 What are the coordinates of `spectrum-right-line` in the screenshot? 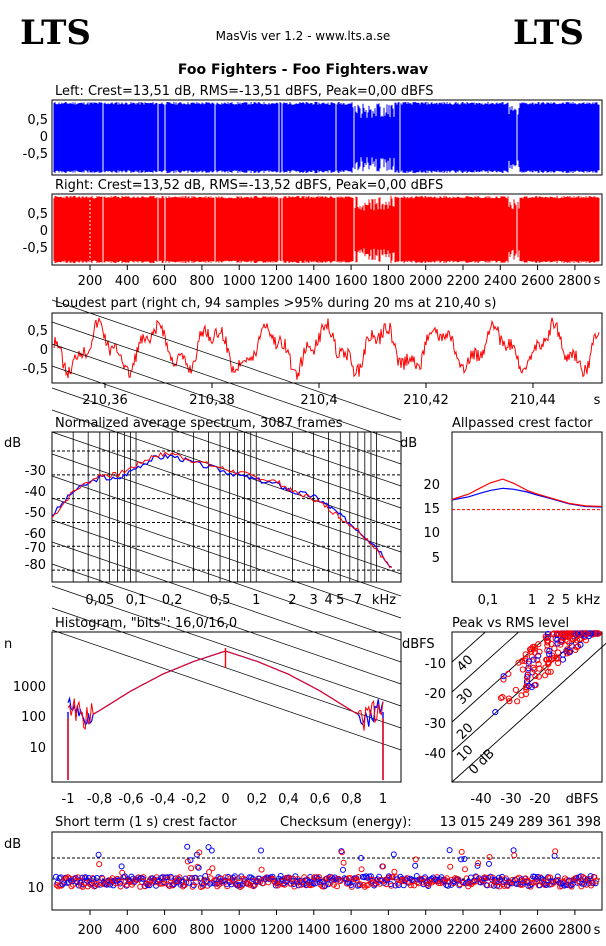 It's located at (221, 509).